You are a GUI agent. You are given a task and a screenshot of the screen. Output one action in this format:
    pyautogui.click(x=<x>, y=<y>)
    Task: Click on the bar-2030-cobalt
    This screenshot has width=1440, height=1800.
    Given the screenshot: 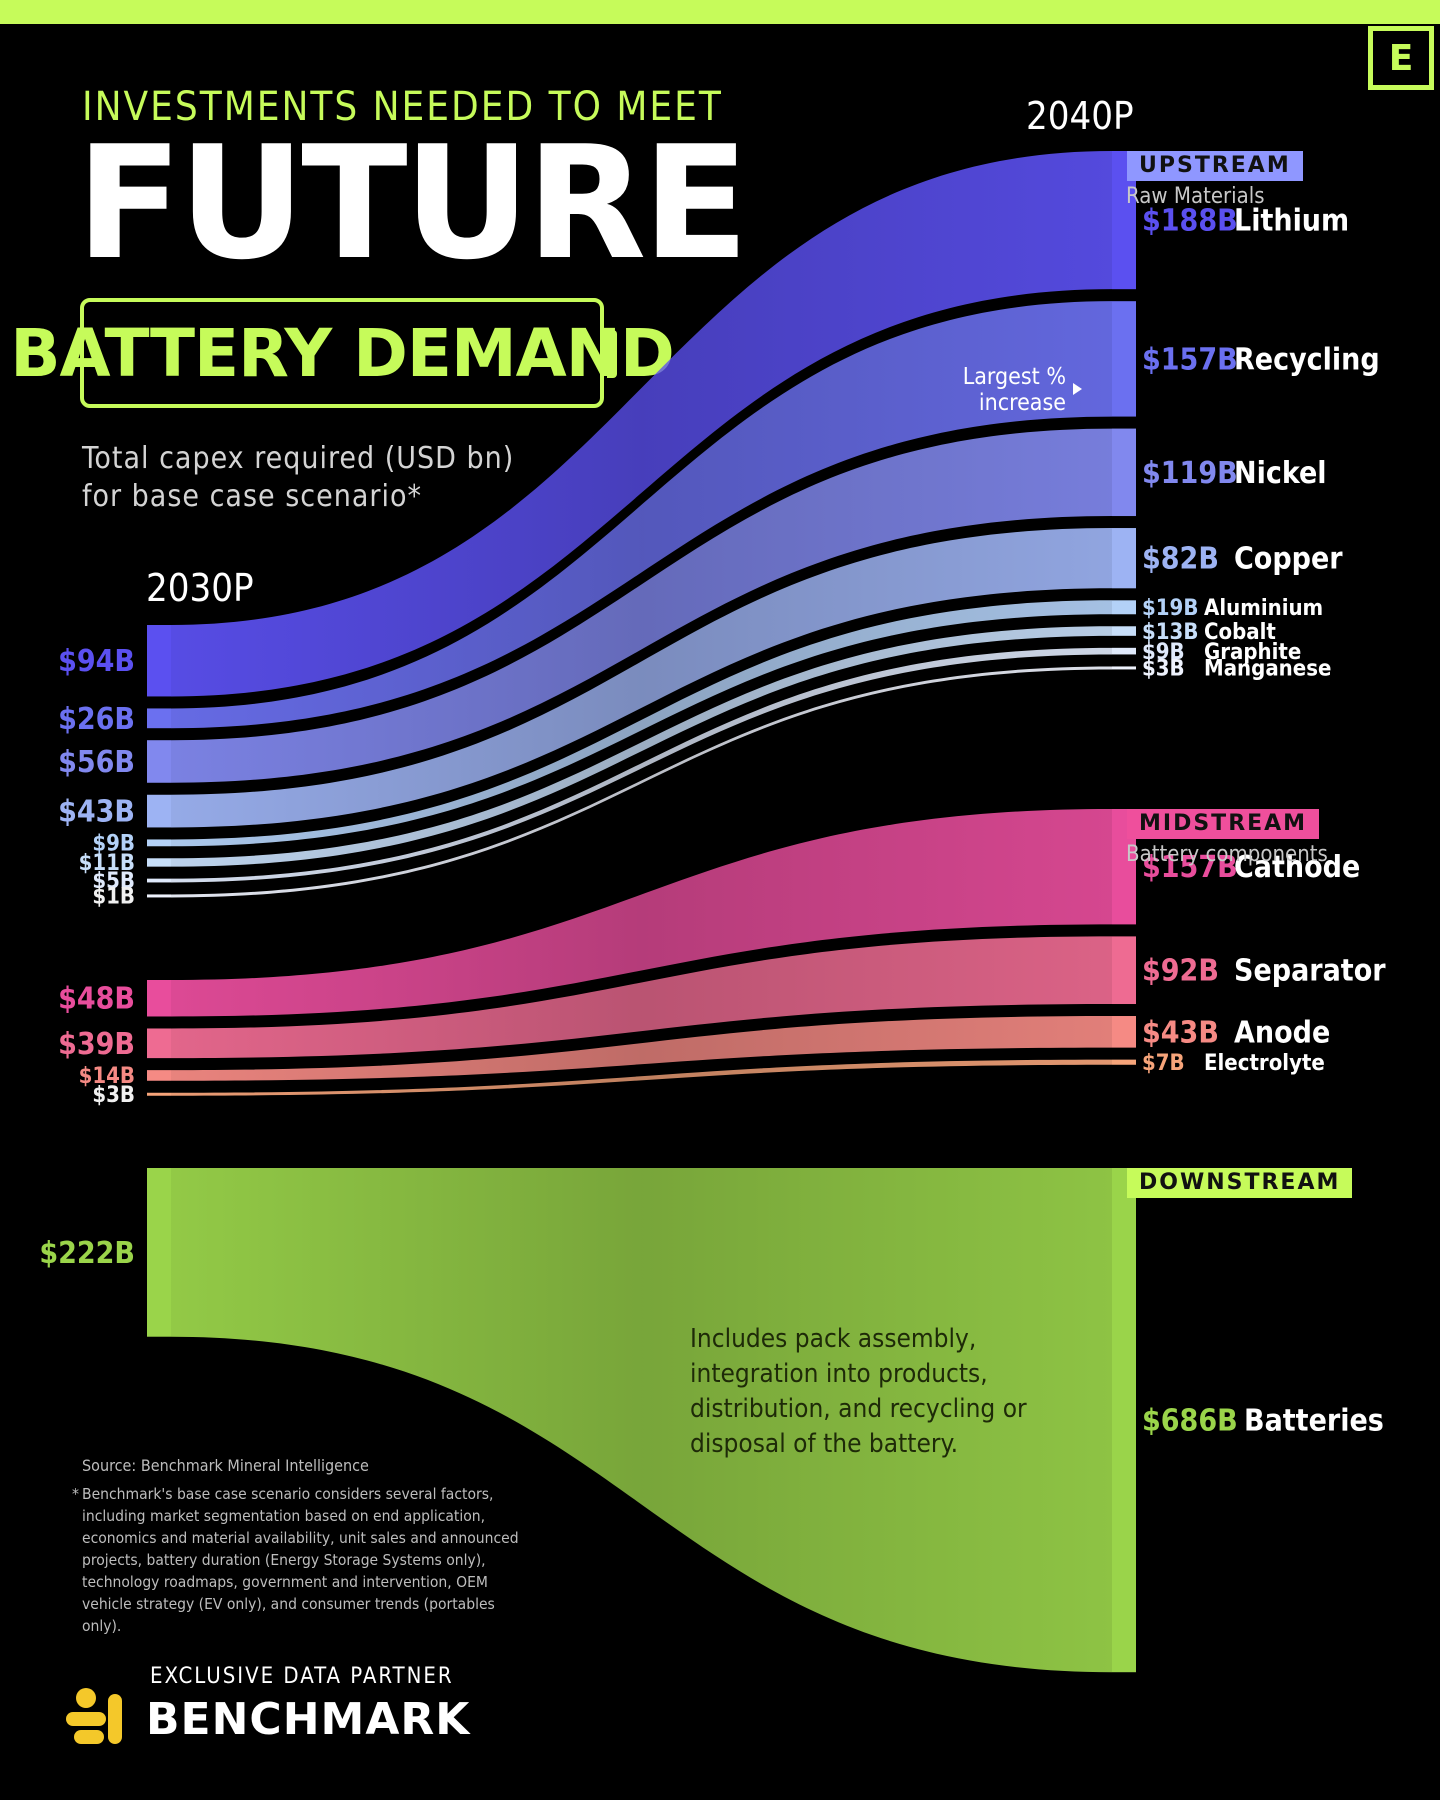 What is the action you would take?
    pyautogui.click(x=159, y=862)
    